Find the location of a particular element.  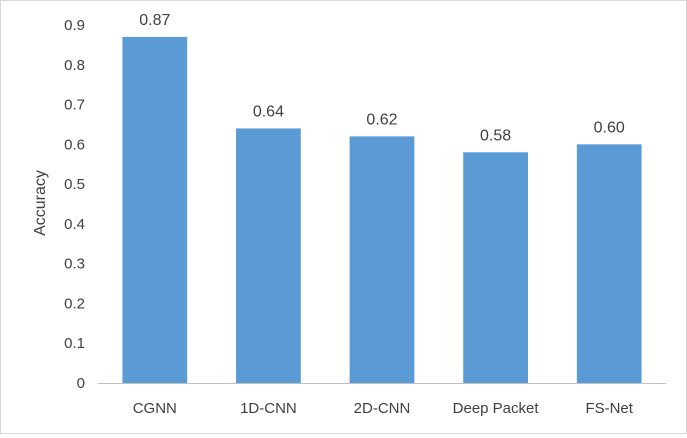

y-tick-label: 0.7 is located at coordinates (74, 105).